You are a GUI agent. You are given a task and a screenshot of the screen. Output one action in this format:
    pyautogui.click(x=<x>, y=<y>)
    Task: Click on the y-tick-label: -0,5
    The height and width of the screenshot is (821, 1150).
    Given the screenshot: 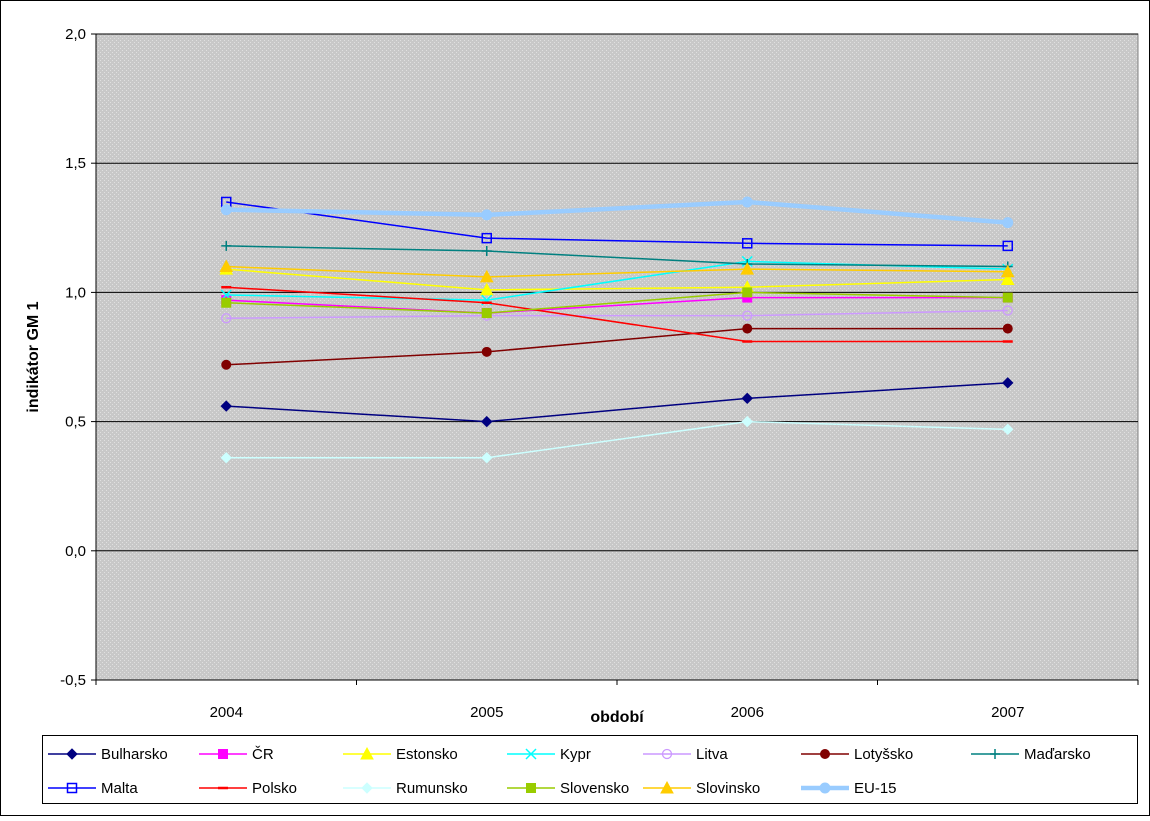 What is the action you would take?
    pyautogui.click(x=73, y=680)
    